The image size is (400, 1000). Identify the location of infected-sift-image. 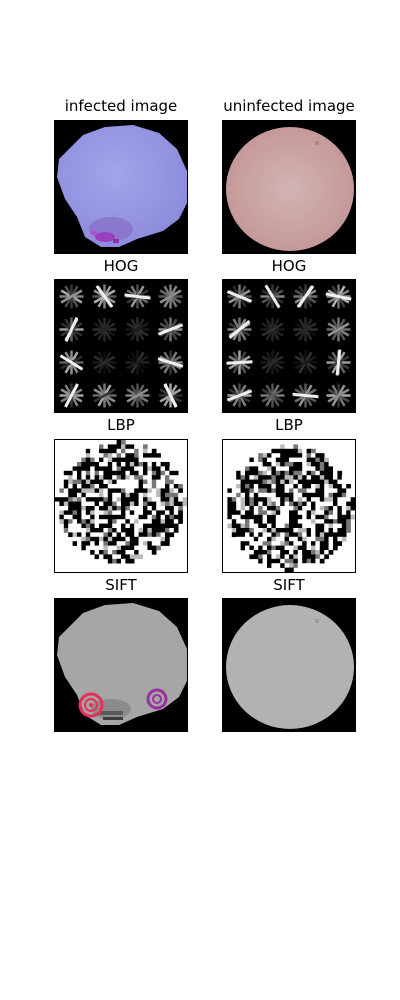
(121, 665).